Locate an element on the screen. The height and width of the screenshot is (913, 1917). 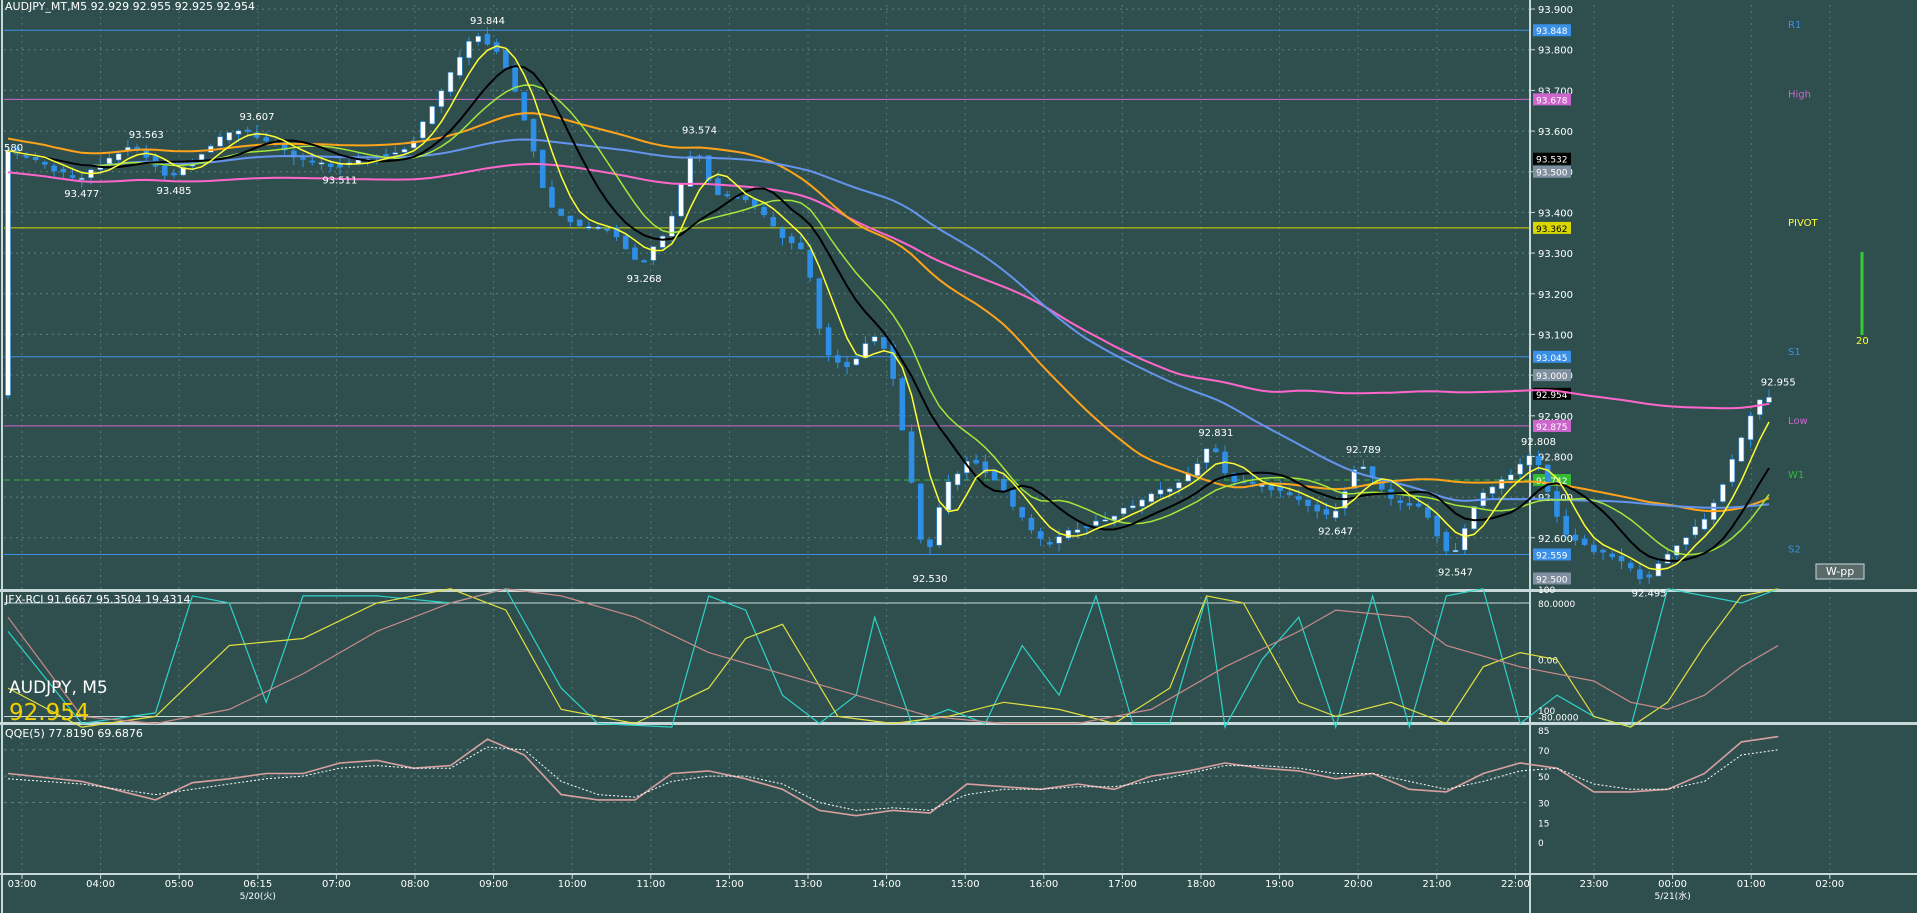
level-price-label: 93.000 is located at coordinates (1552, 377).